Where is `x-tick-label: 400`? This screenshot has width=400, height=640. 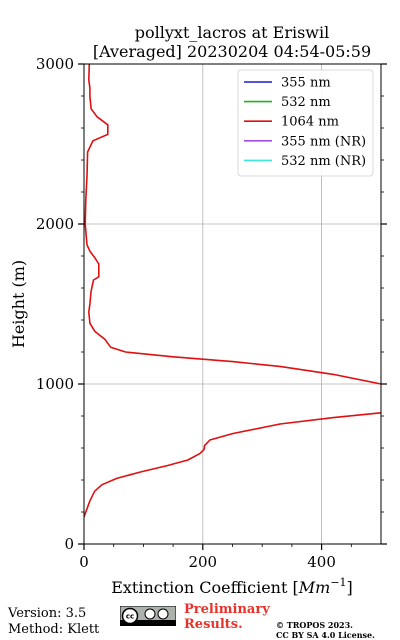 x-tick-label: 400 is located at coordinates (321, 562).